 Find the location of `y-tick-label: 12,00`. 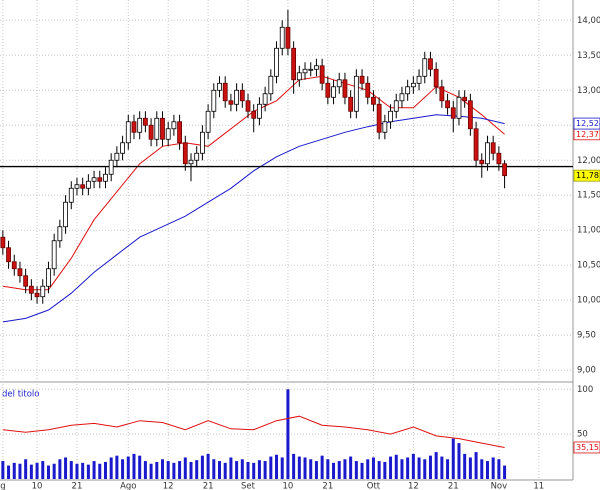

y-tick-label: 12,00 is located at coordinates (588, 161).